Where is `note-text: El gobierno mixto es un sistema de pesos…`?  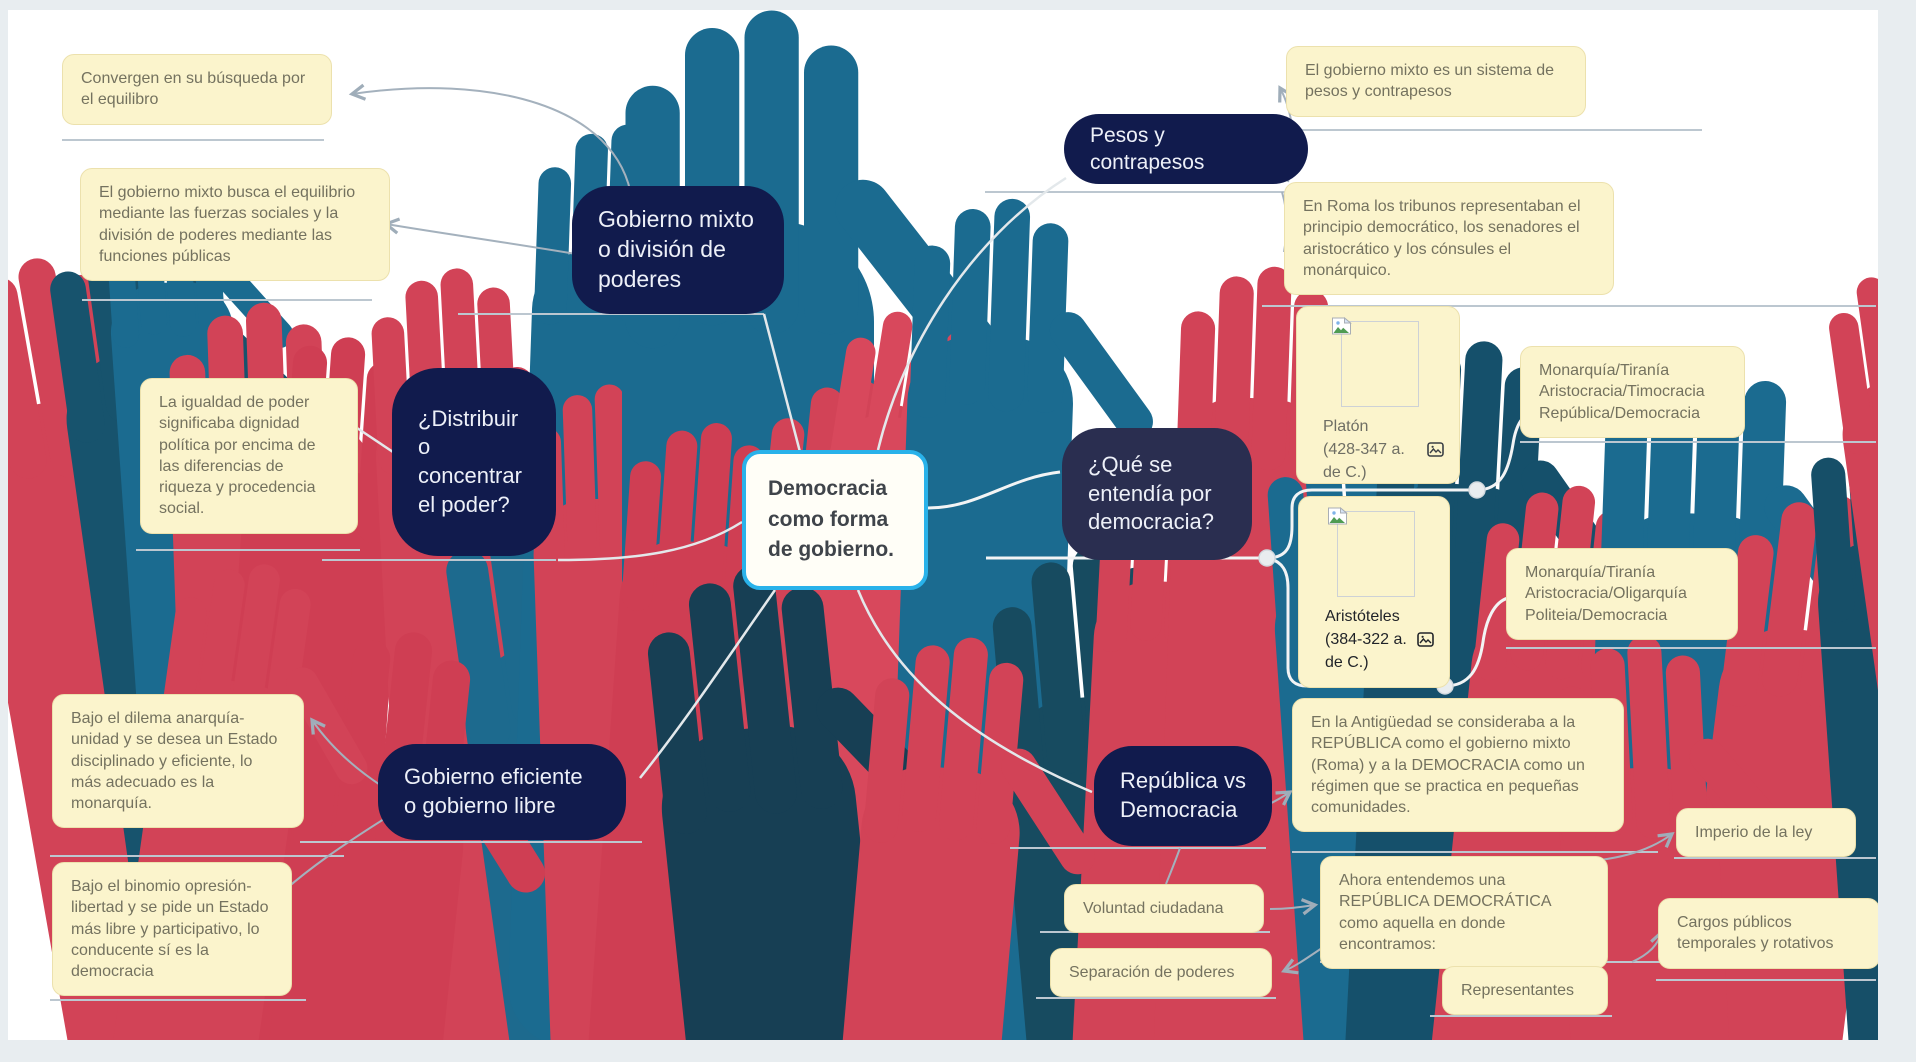
note-text: El gobierno mixto es un sistema de pesos… is located at coordinates (1430, 81).